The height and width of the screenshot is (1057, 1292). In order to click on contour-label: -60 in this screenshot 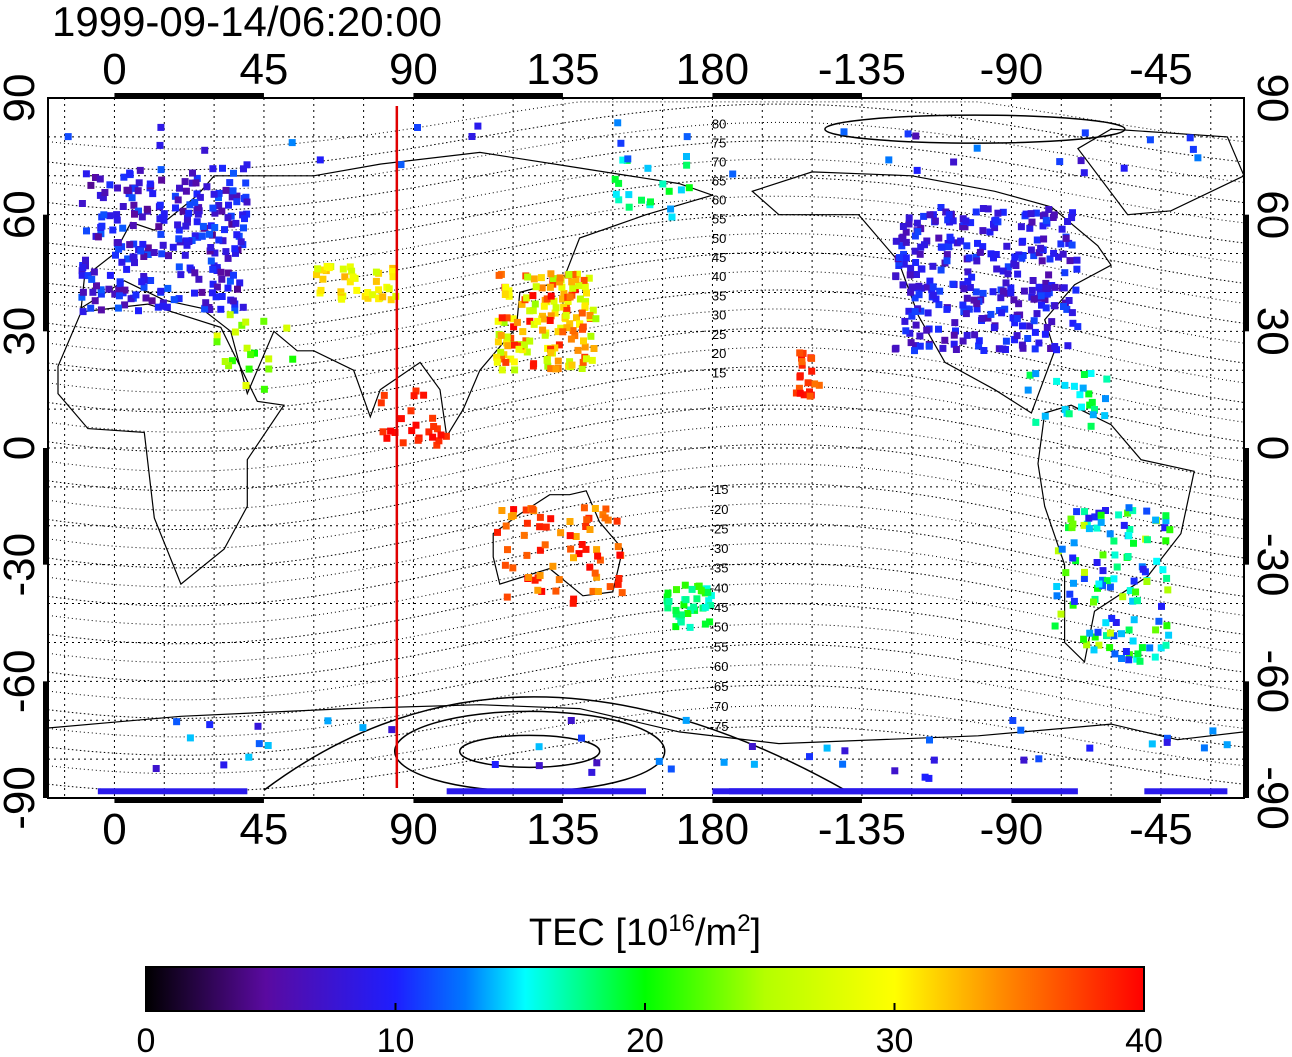, I will do `click(719, 666)`.